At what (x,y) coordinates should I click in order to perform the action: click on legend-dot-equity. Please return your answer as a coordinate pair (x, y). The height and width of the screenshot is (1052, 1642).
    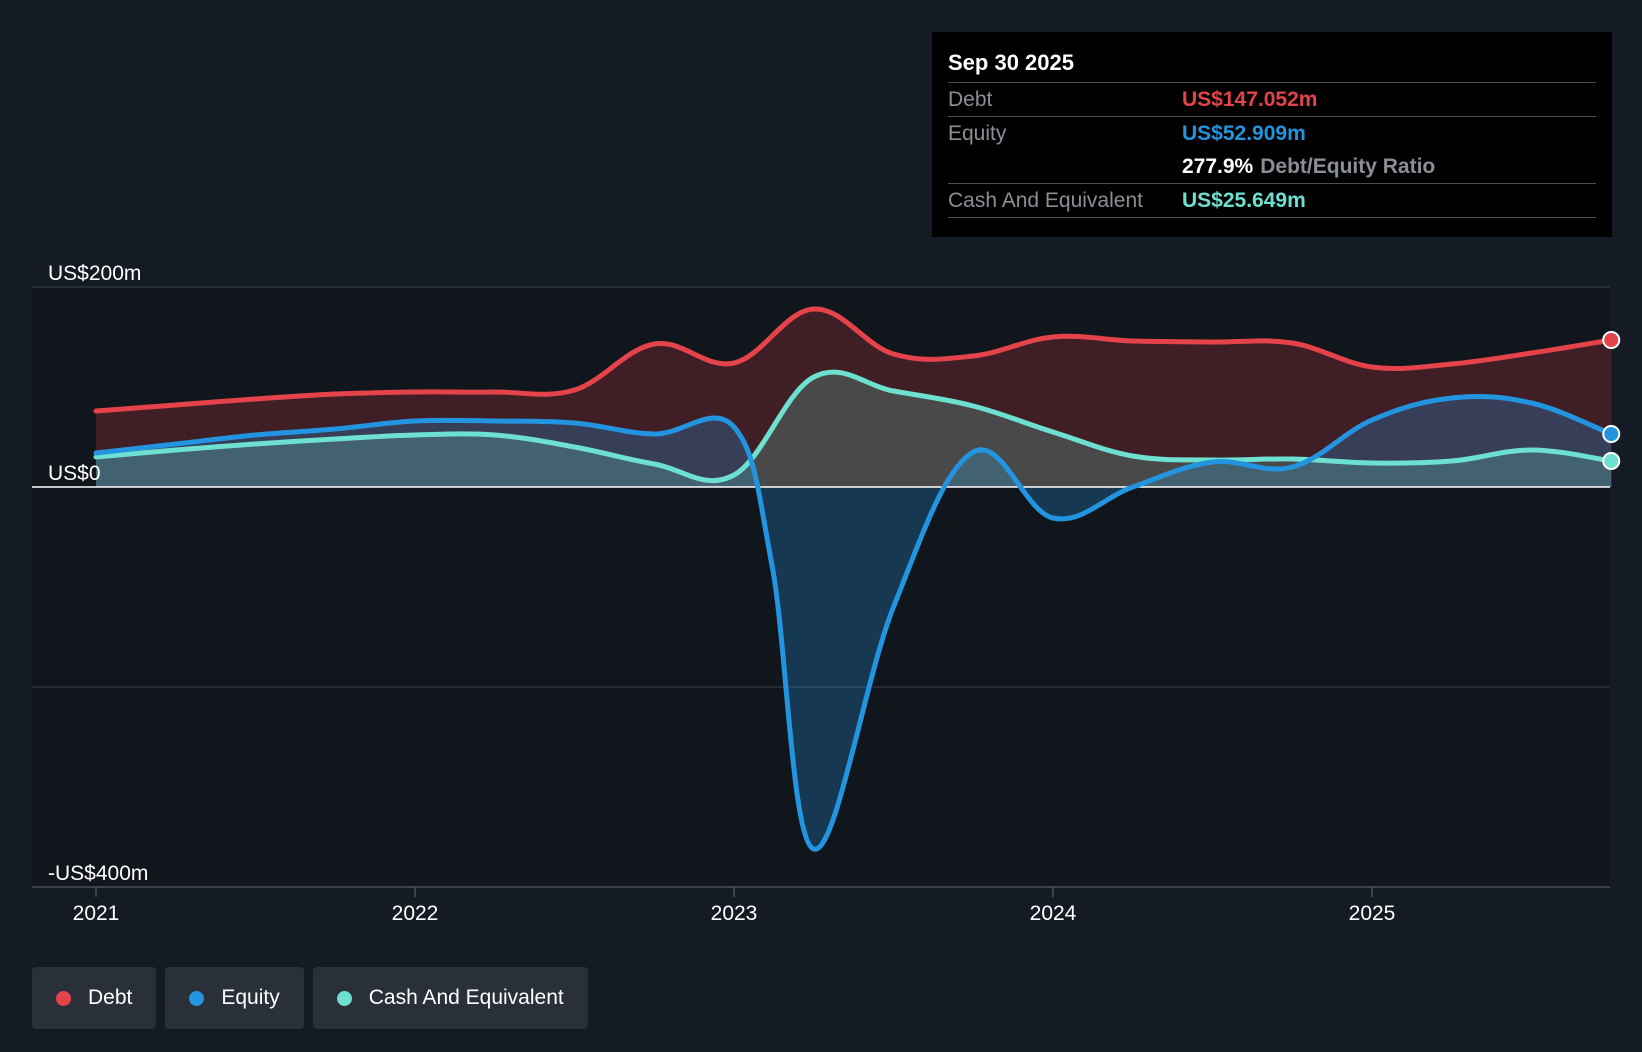
    Looking at the image, I should click on (197, 998).